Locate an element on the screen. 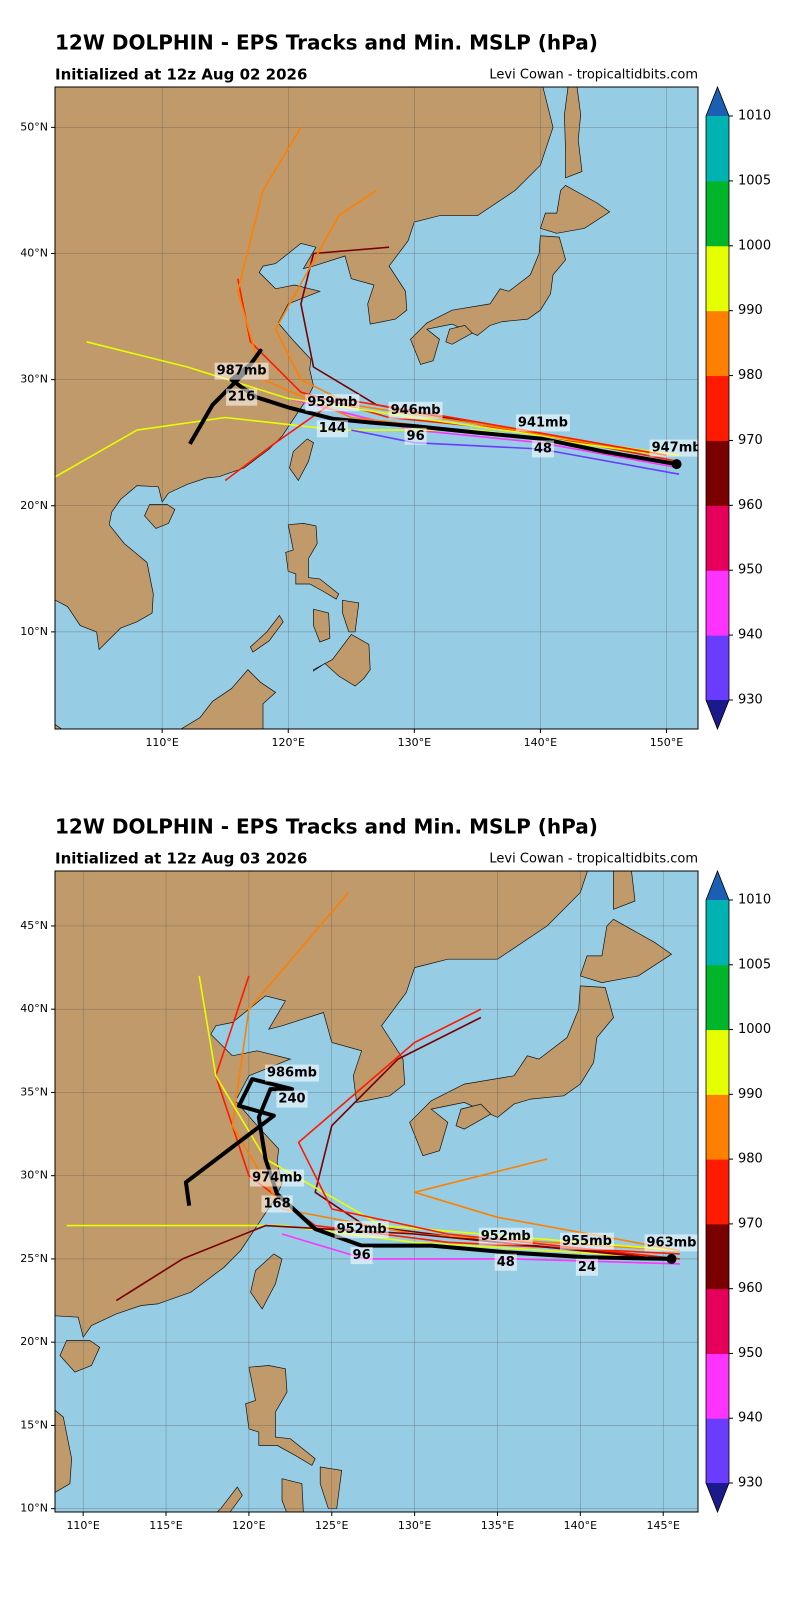 Image resolution: width=800 pixels, height=1600 pixels. track-label: 986mb is located at coordinates (292, 1073).